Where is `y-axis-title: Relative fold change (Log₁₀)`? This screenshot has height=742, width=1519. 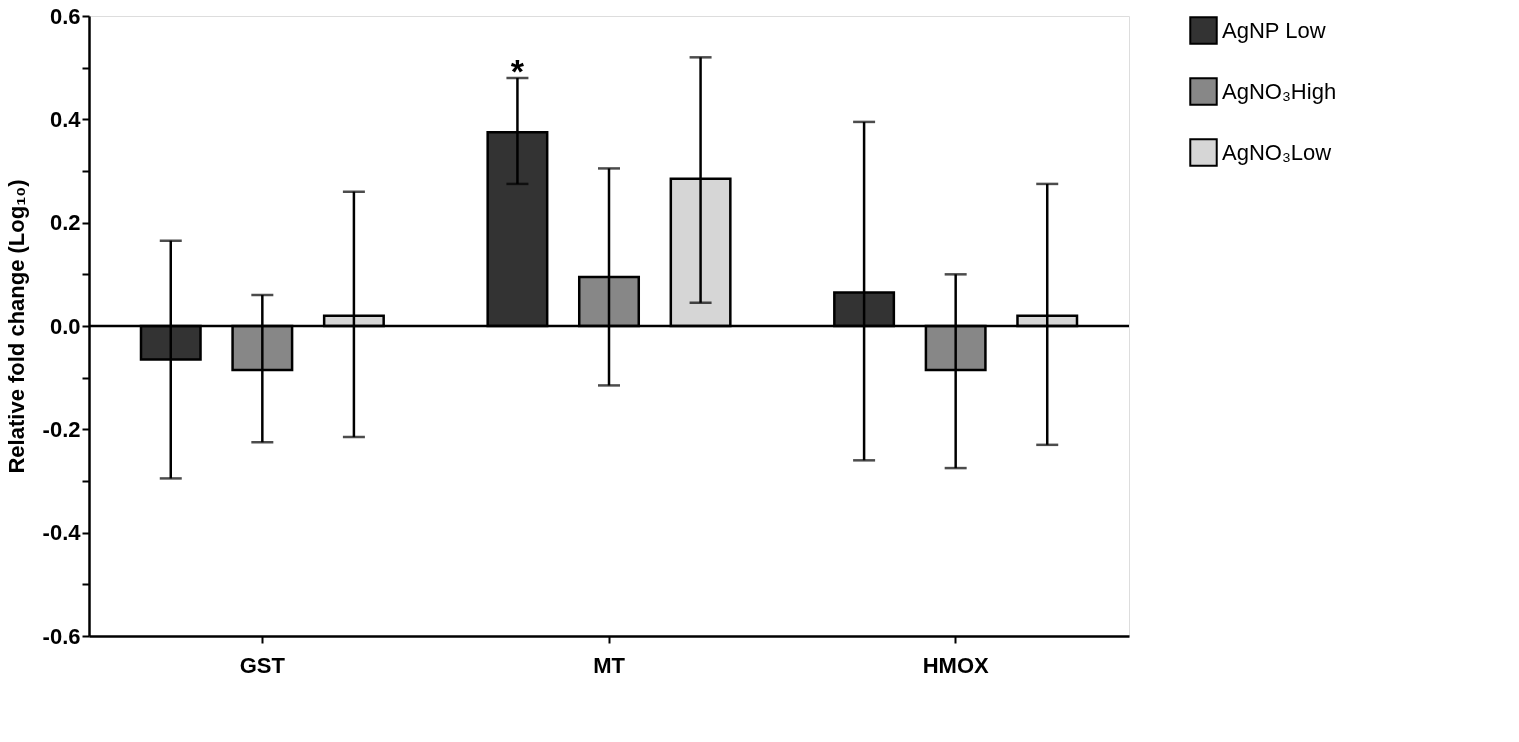 y-axis-title: Relative fold change (Log₁₀) is located at coordinates (16, 326).